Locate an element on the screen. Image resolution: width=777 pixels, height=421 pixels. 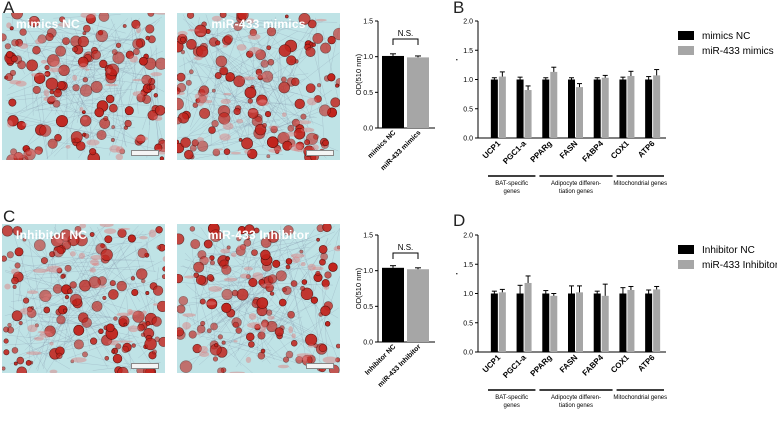
legend-swatch is located at coordinates (686, 249).